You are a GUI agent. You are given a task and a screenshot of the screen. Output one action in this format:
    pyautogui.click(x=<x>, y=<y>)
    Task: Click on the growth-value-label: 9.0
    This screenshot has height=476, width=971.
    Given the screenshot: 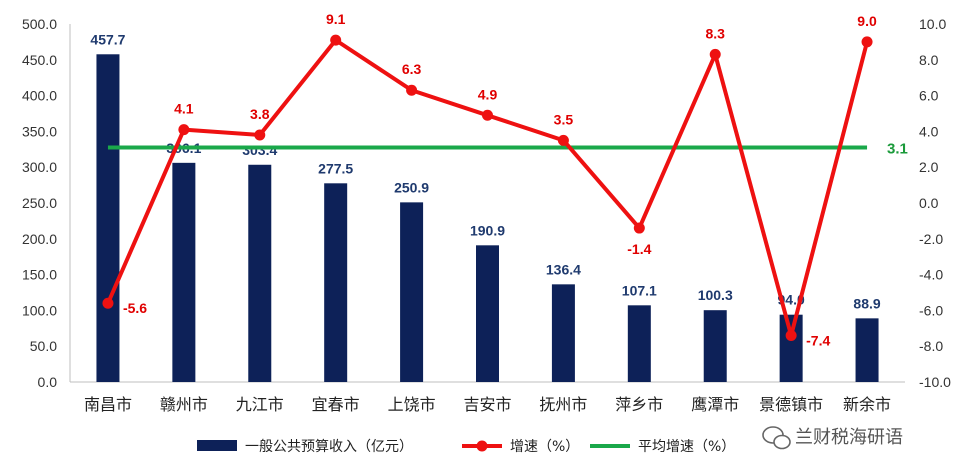 What is the action you would take?
    pyautogui.click(x=867, y=21)
    